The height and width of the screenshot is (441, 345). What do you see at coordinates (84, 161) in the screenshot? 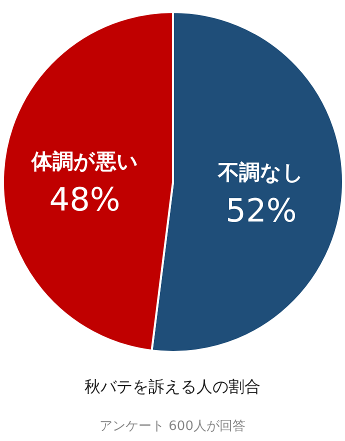
I see `slice-label: 体調が悪い` at bounding box center [84, 161].